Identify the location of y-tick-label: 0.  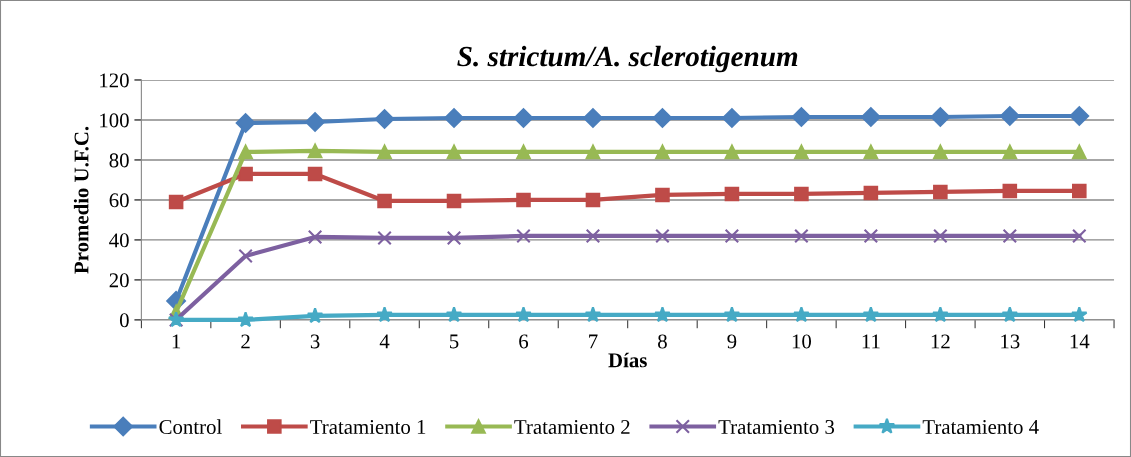
(124, 320).